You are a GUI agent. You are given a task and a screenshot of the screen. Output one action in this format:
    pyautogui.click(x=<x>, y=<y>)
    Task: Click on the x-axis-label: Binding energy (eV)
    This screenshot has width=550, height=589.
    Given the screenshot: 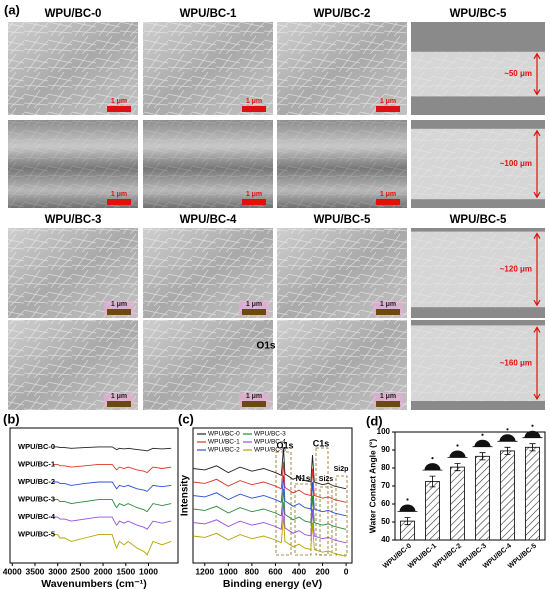 What is the action you would take?
    pyautogui.click(x=272, y=583)
    